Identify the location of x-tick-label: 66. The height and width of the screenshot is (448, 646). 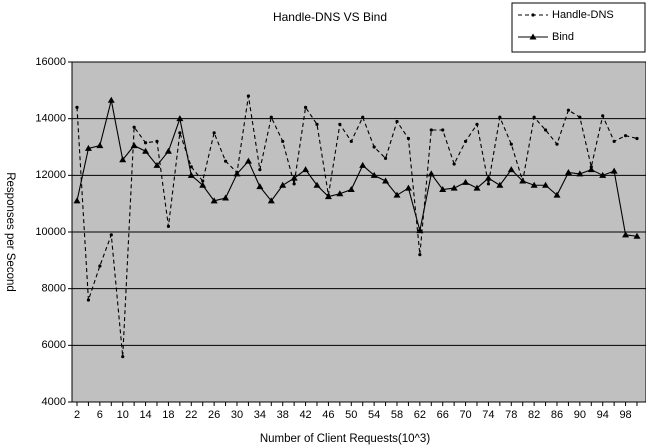
(443, 415).